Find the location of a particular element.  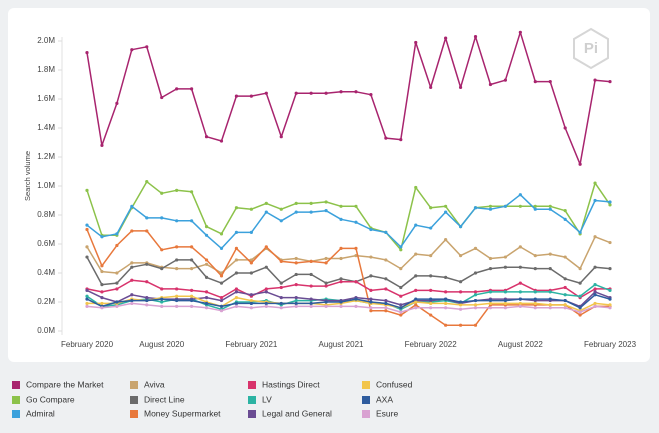

y-tick-label: 0.0M is located at coordinates (46, 330).